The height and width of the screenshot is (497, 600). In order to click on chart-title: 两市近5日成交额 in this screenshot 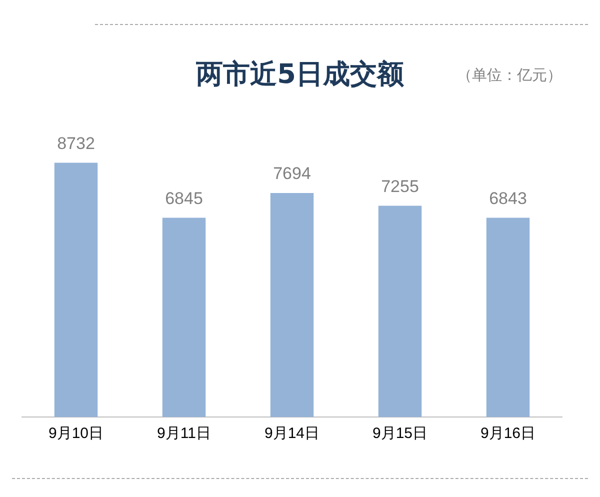, I will do `click(300, 74)`.